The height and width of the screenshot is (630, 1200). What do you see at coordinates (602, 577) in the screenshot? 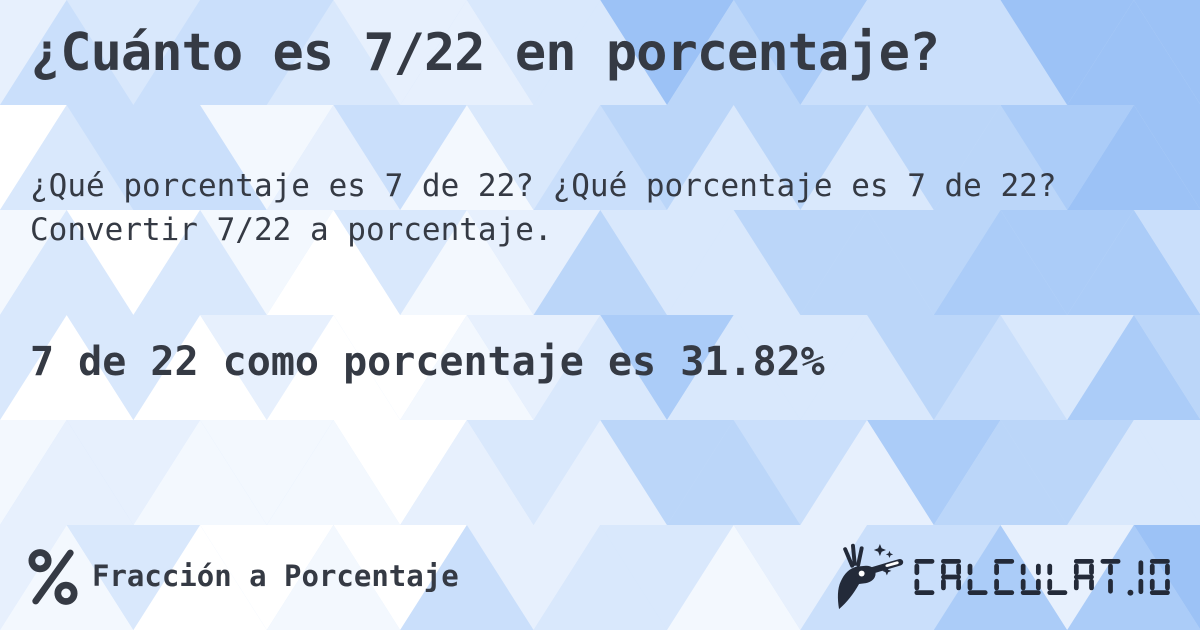
I see `footer: Fracción a Porcentaje` at bounding box center [602, 577].